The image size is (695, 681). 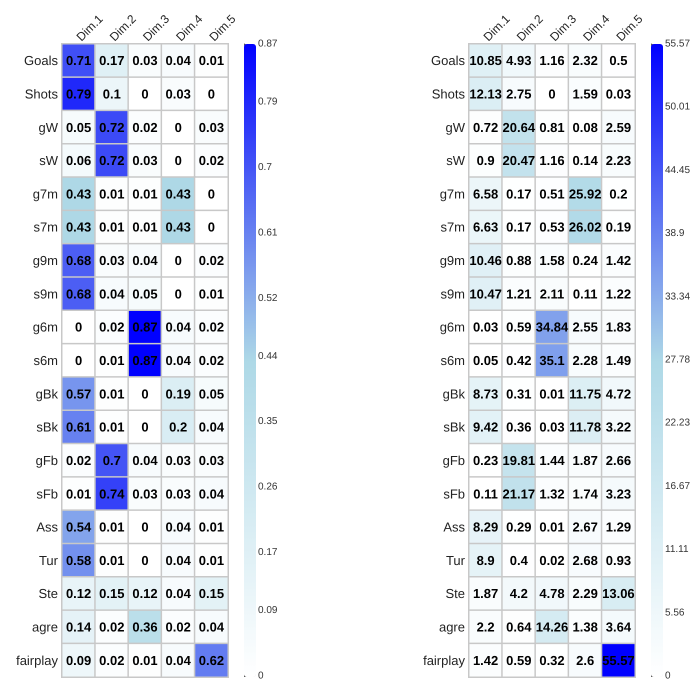 What do you see at coordinates (585, 260) in the screenshot?
I see `data-label: 0.24` at bounding box center [585, 260].